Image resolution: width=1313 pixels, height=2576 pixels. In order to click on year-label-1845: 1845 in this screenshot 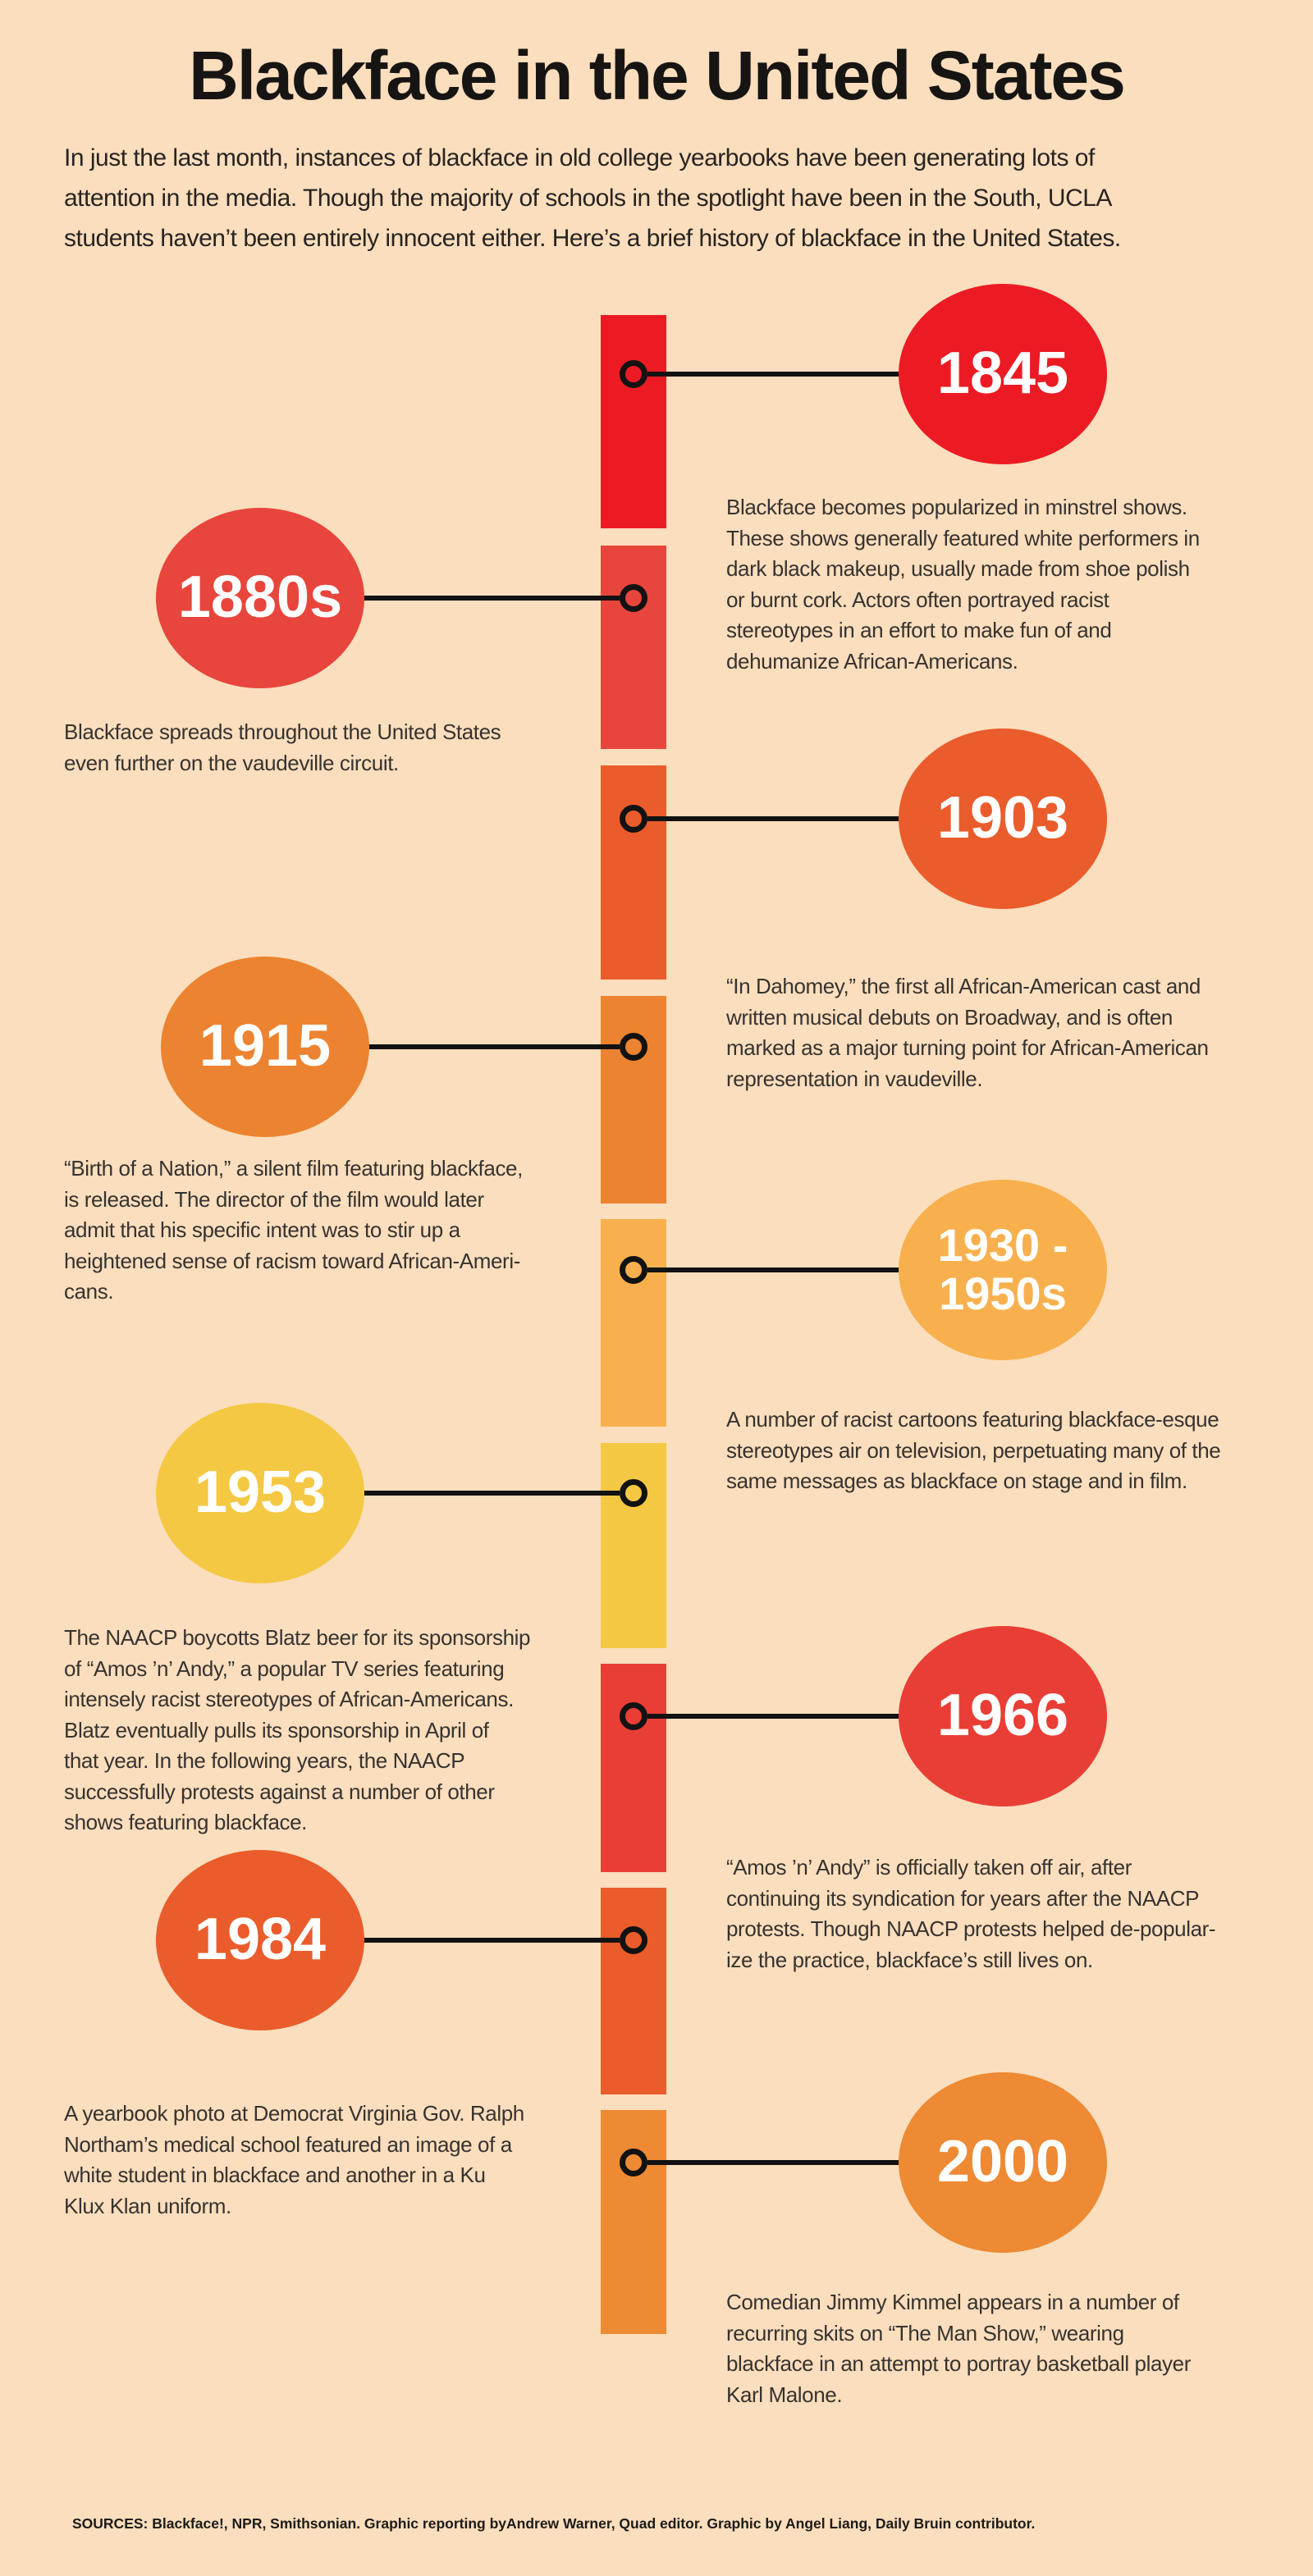, I will do `click(1003, 374)`.